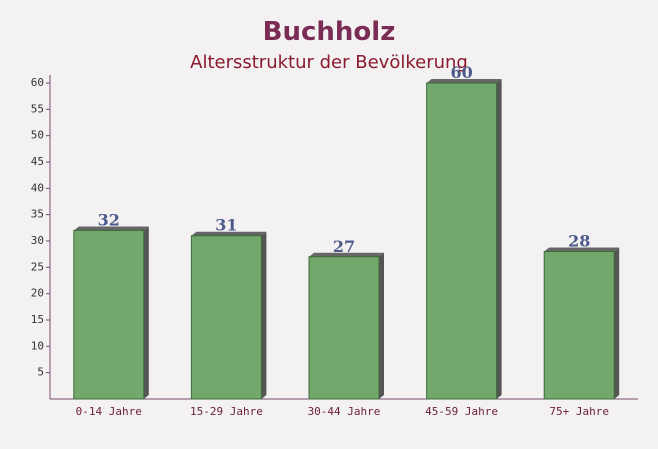 The image size is (658, 449). I want to click on x-tick-label: 30-44 Jahre, so click(344, 411).